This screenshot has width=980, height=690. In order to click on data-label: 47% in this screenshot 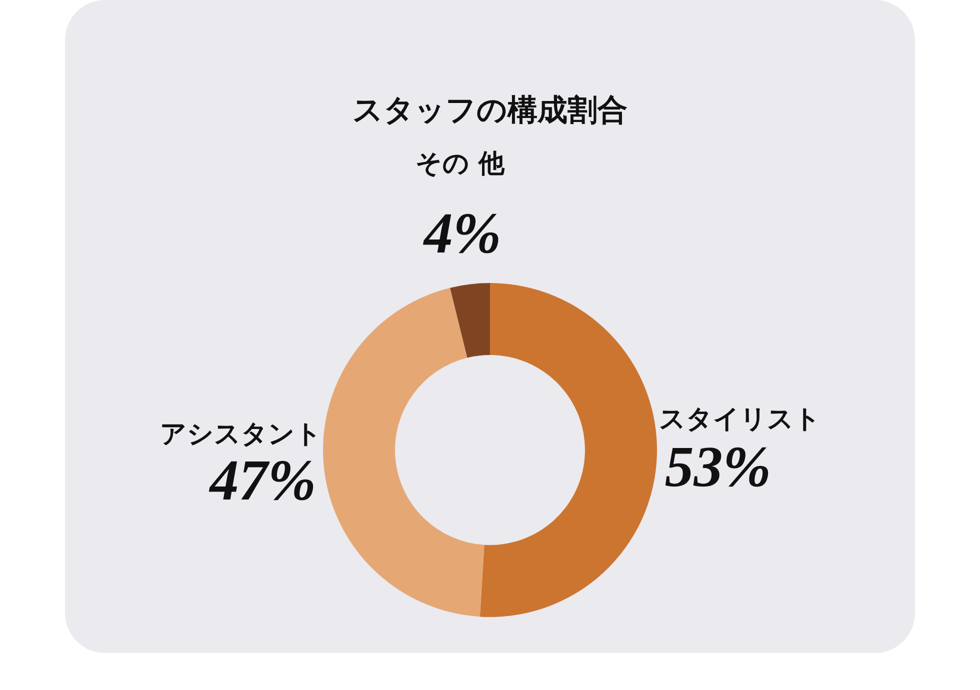, I will do `click(262, 480)`.